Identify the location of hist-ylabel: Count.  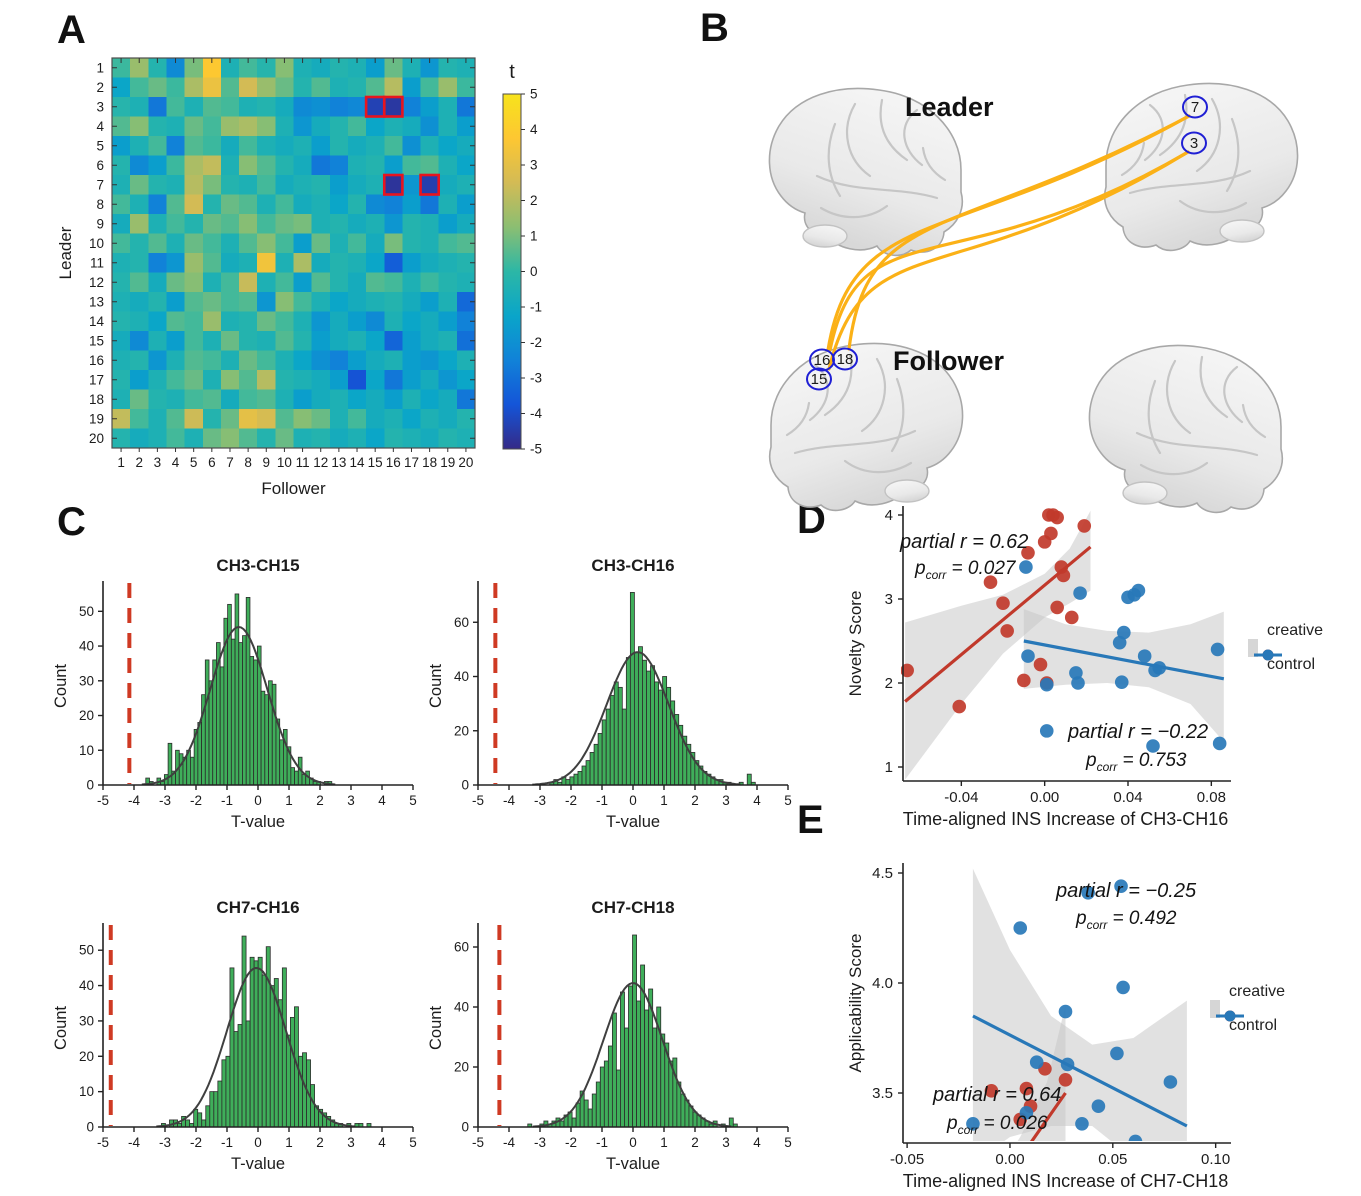
(436, 686).